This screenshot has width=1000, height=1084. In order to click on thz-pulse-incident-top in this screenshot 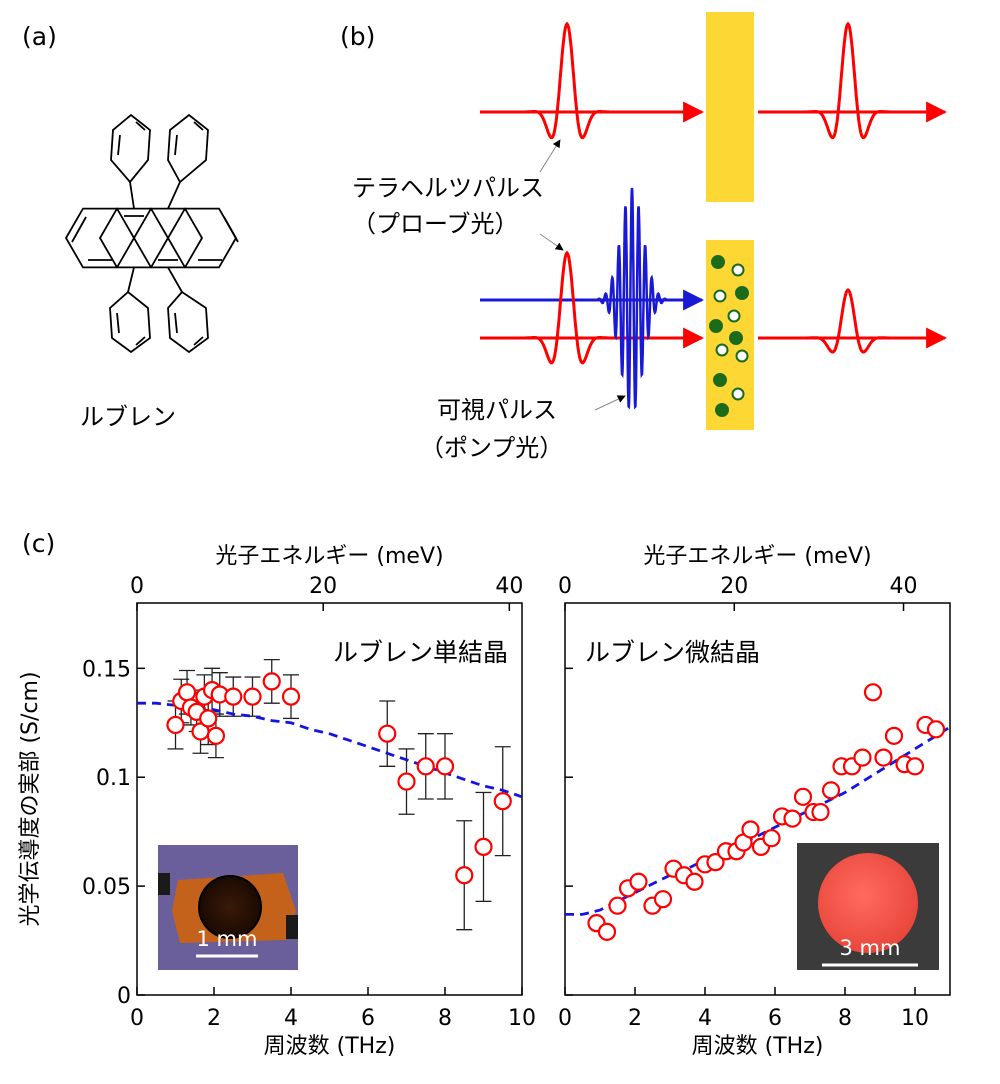, I will do `click(567, 80)`.